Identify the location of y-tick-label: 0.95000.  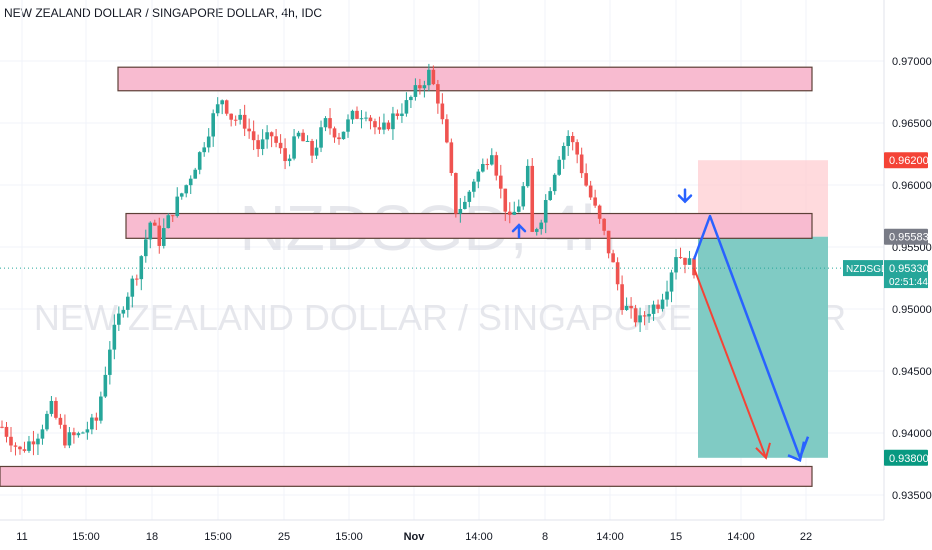
(912, 310).